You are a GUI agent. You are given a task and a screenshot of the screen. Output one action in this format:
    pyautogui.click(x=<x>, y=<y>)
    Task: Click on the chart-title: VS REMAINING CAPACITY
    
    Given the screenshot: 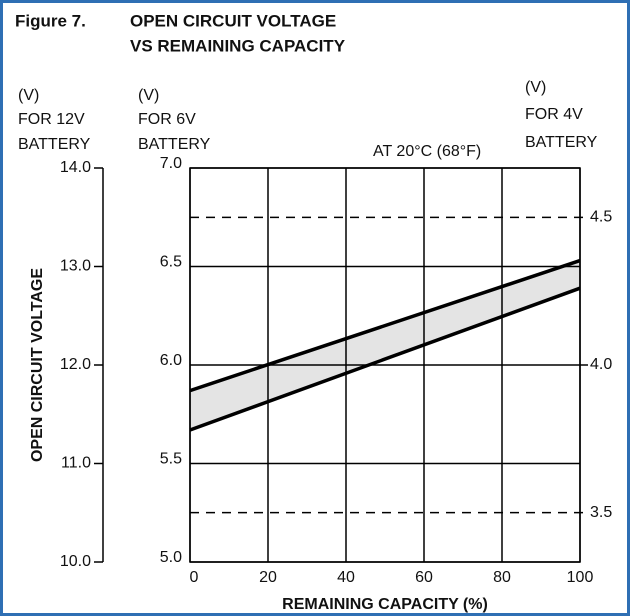 What is the action you would take?
    pyautogui.click(x=238, y=45)
    